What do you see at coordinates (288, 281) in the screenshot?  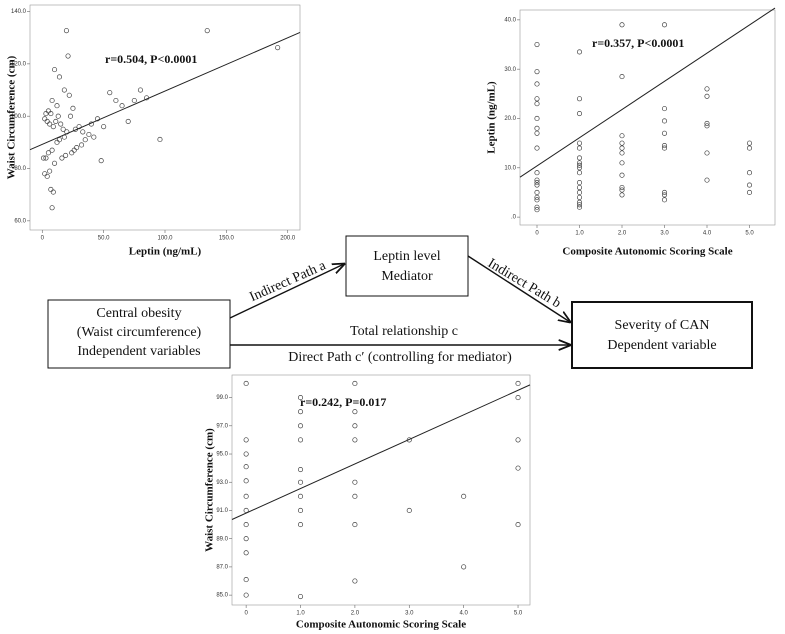 I see `edge-label: Indirect Path a` at bounding box center [288, 281].